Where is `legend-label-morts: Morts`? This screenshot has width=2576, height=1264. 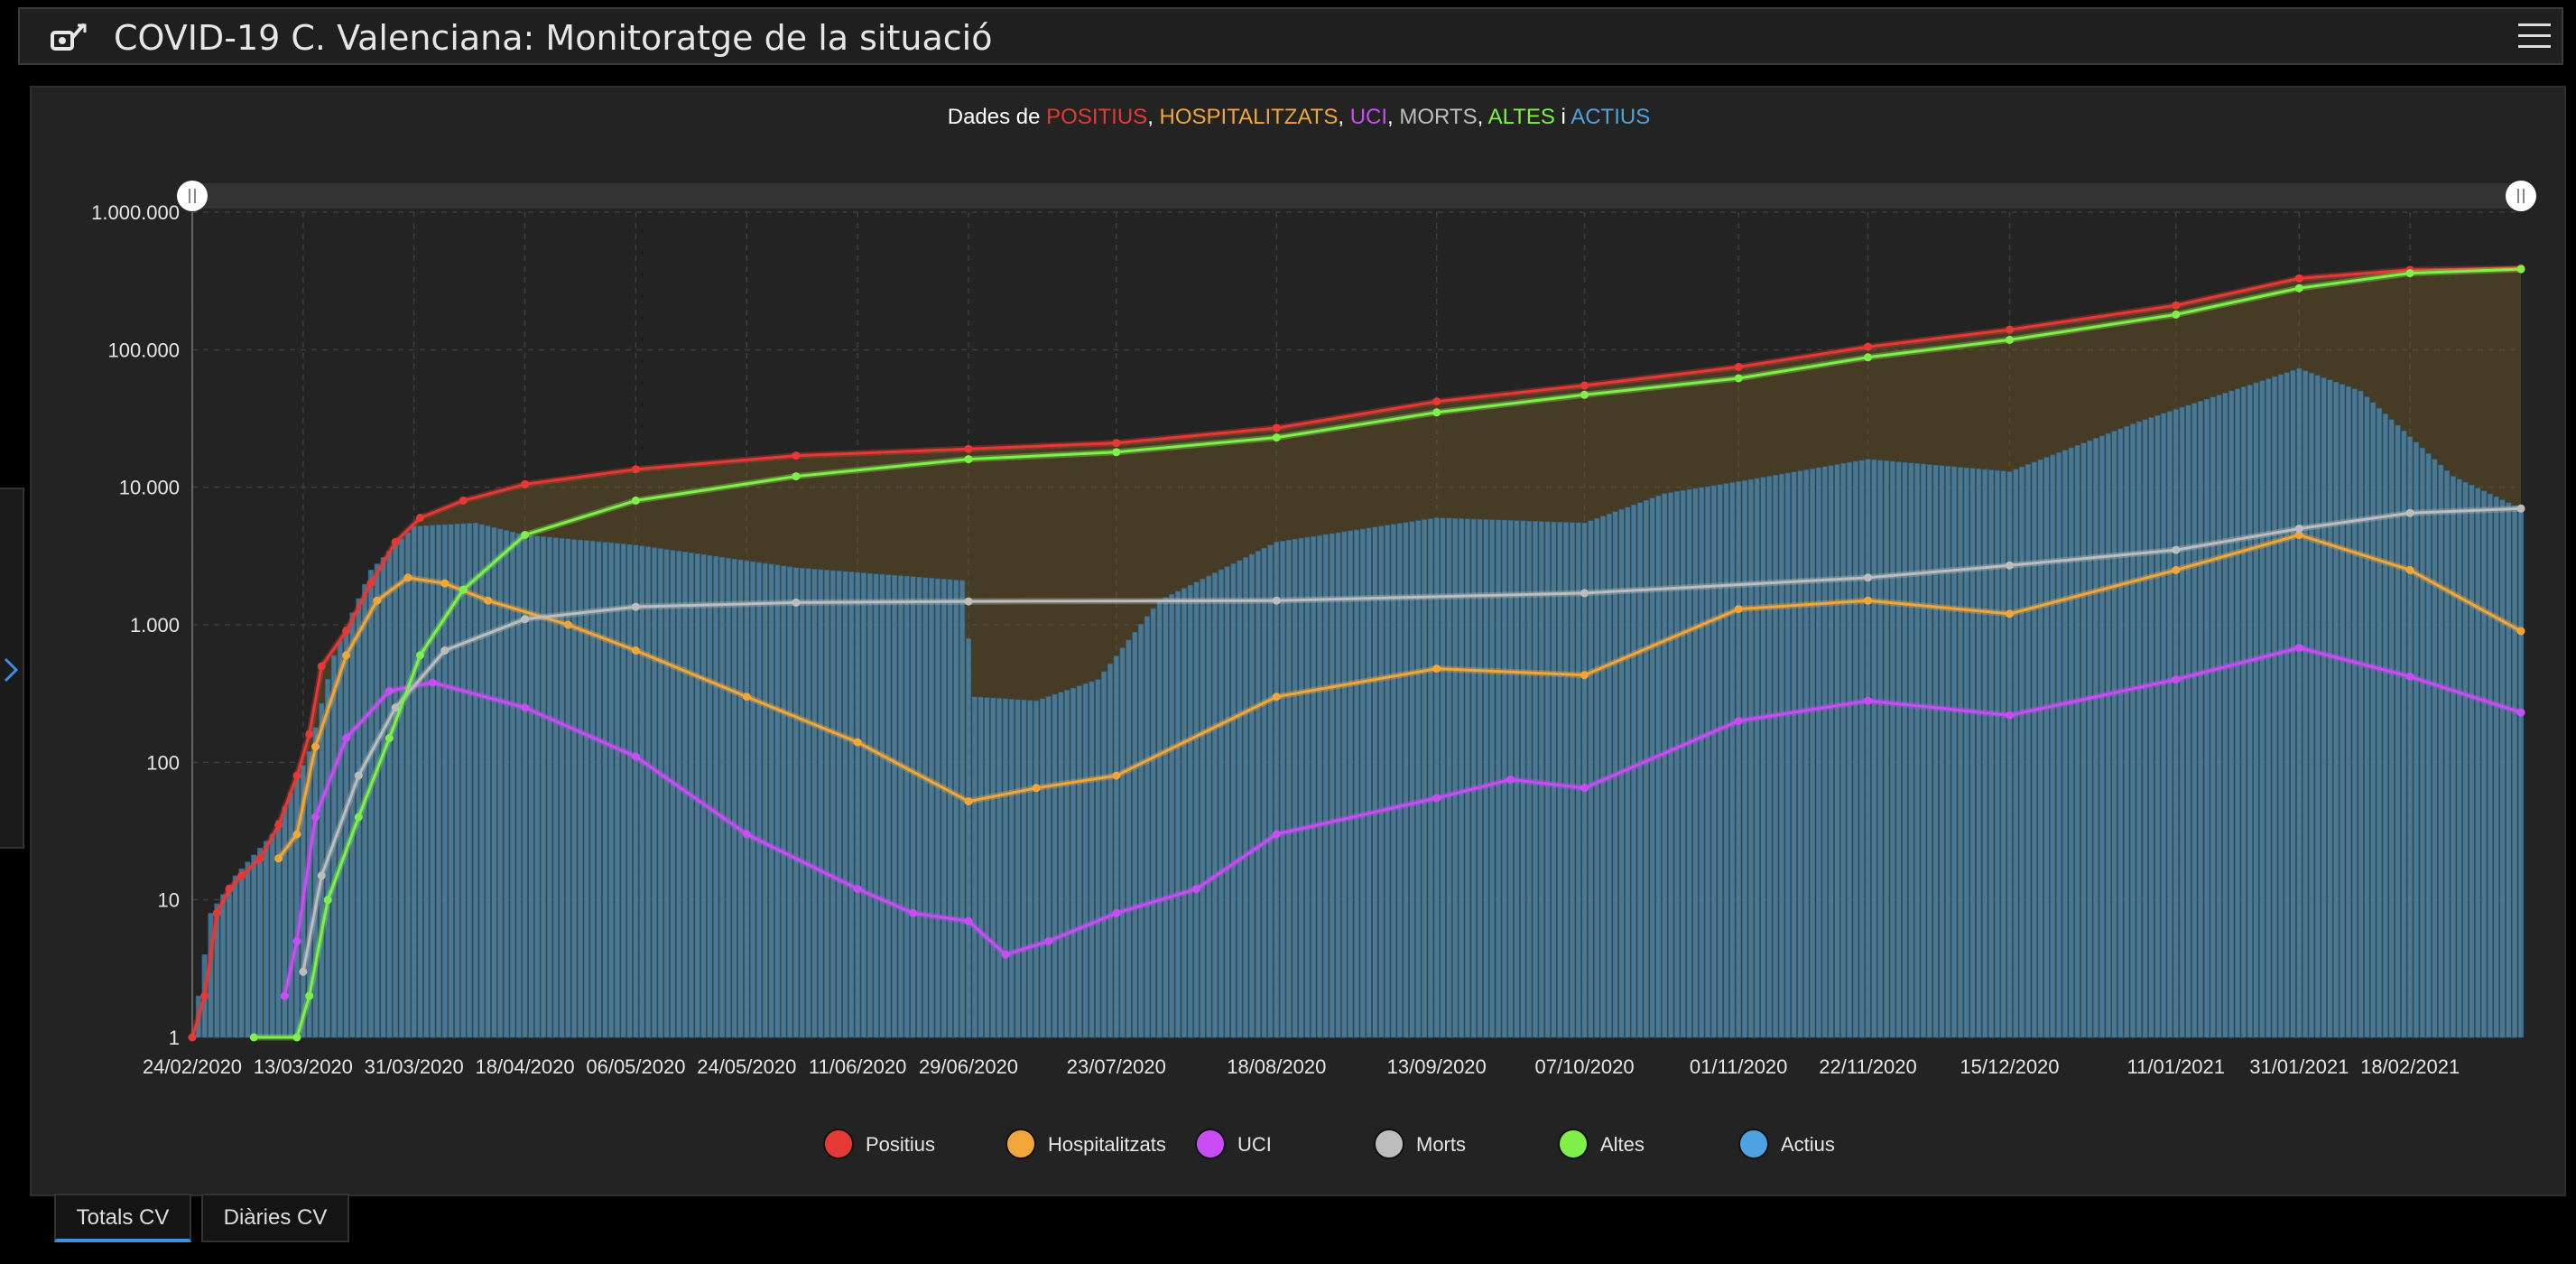
legend-label-morts: Morts is located at coordinates (1441, 1144).